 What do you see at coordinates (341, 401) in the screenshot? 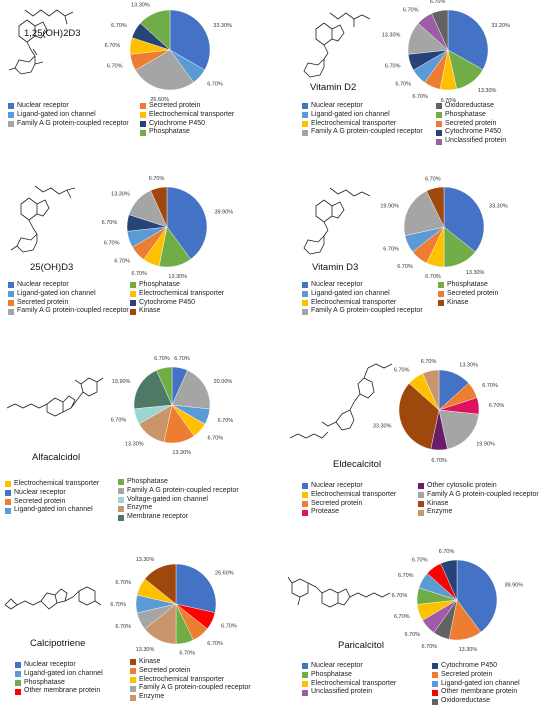
I see `molecule-structure-eldecalcitol` at bounding box center [341, 401].